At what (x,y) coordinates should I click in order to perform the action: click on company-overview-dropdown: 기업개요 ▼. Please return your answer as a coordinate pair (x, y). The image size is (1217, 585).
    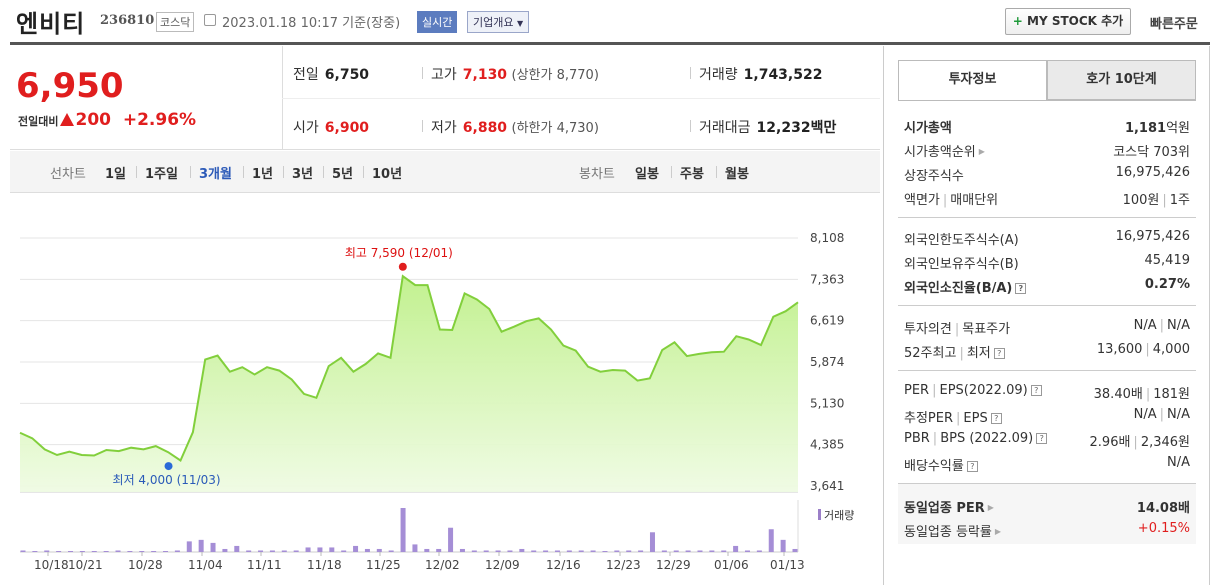
    Looking at the image, I should click on (498, 22).